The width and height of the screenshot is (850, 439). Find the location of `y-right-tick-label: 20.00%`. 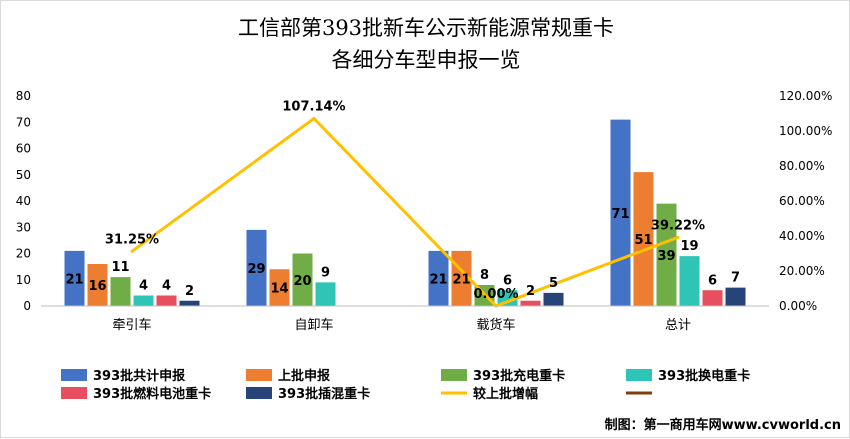

y-right-tick-label: 20.00% is located at coordinates (802, 271).